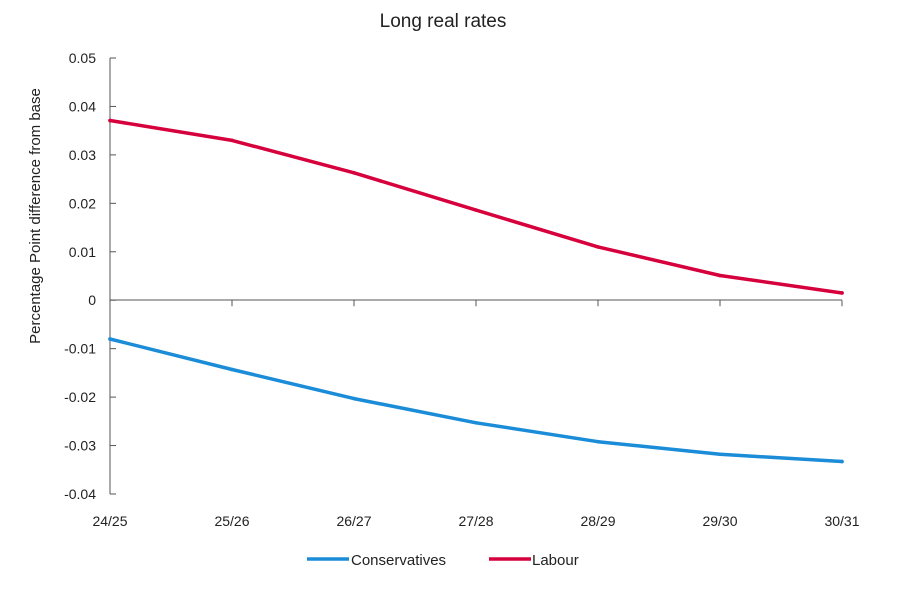 This screenshot has height=589, width=900. What do you see at coordinates (475, 521) in the screenshot?
I see `x-tick-label: 27/28` at bounding box center [475, 521].